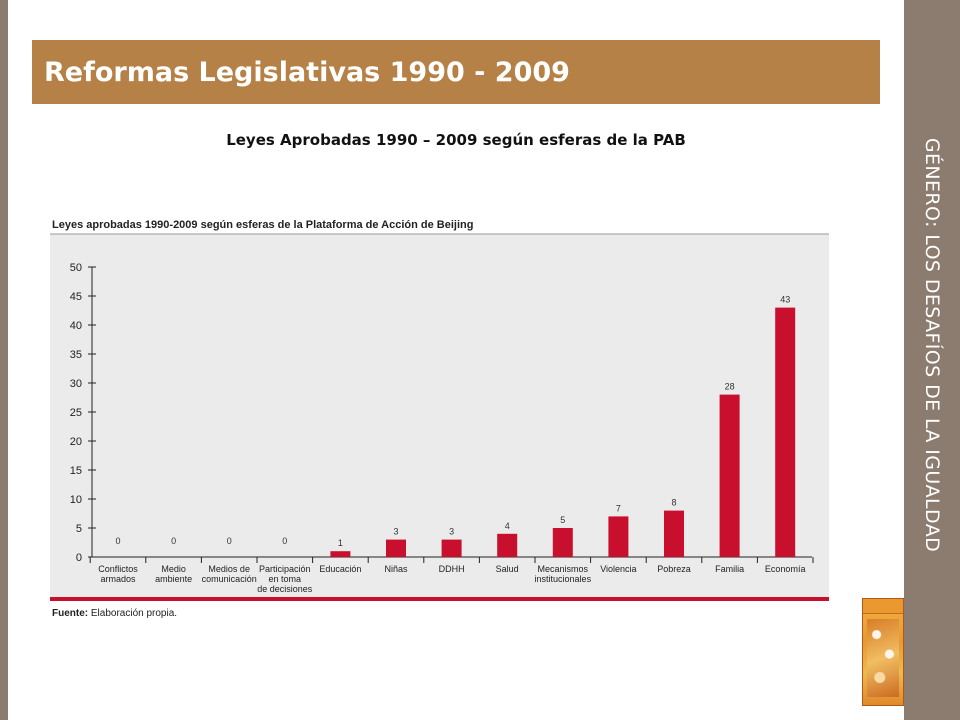  What do you see at coordinates (563, 569) in the screenshot?
I see `category-label-line: Mecanismos` at bounding box center [563, 569].